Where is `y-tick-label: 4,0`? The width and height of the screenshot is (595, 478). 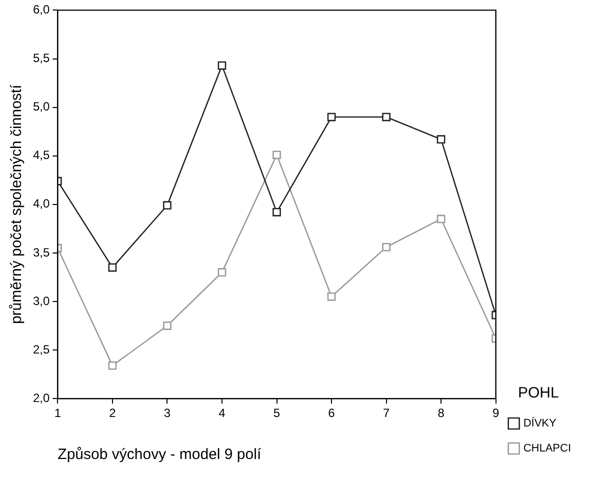 y-tick-label: 4,0 is located at coordinates (41, 203).